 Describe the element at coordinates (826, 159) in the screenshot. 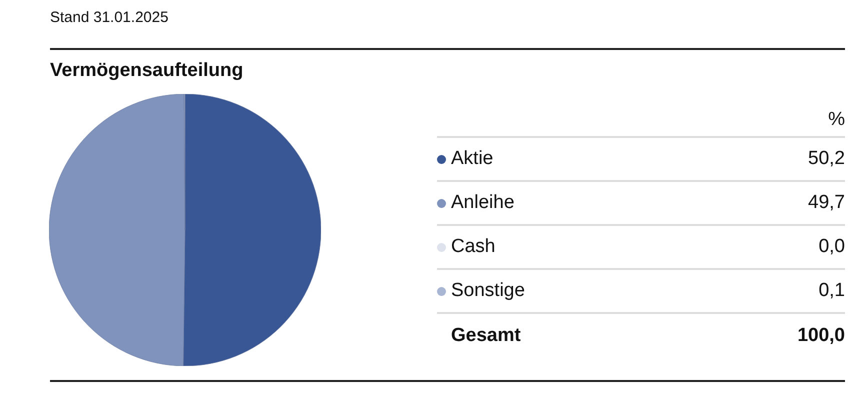

I see `data-label: 50,2` at that location.